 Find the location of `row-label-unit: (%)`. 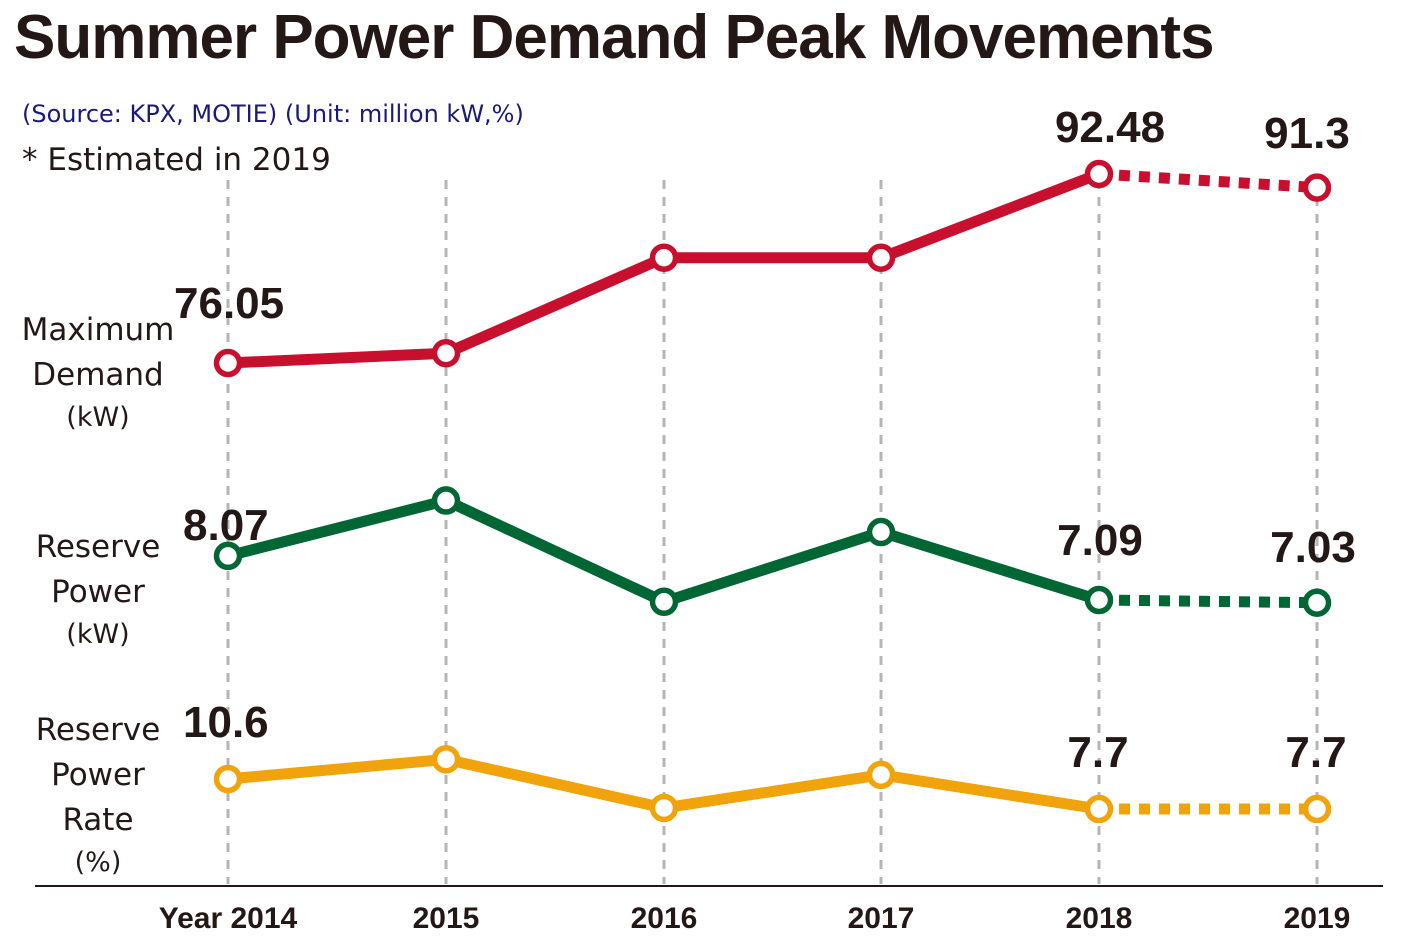

row-label-unit: (%) is located at coordinates (98, 862).